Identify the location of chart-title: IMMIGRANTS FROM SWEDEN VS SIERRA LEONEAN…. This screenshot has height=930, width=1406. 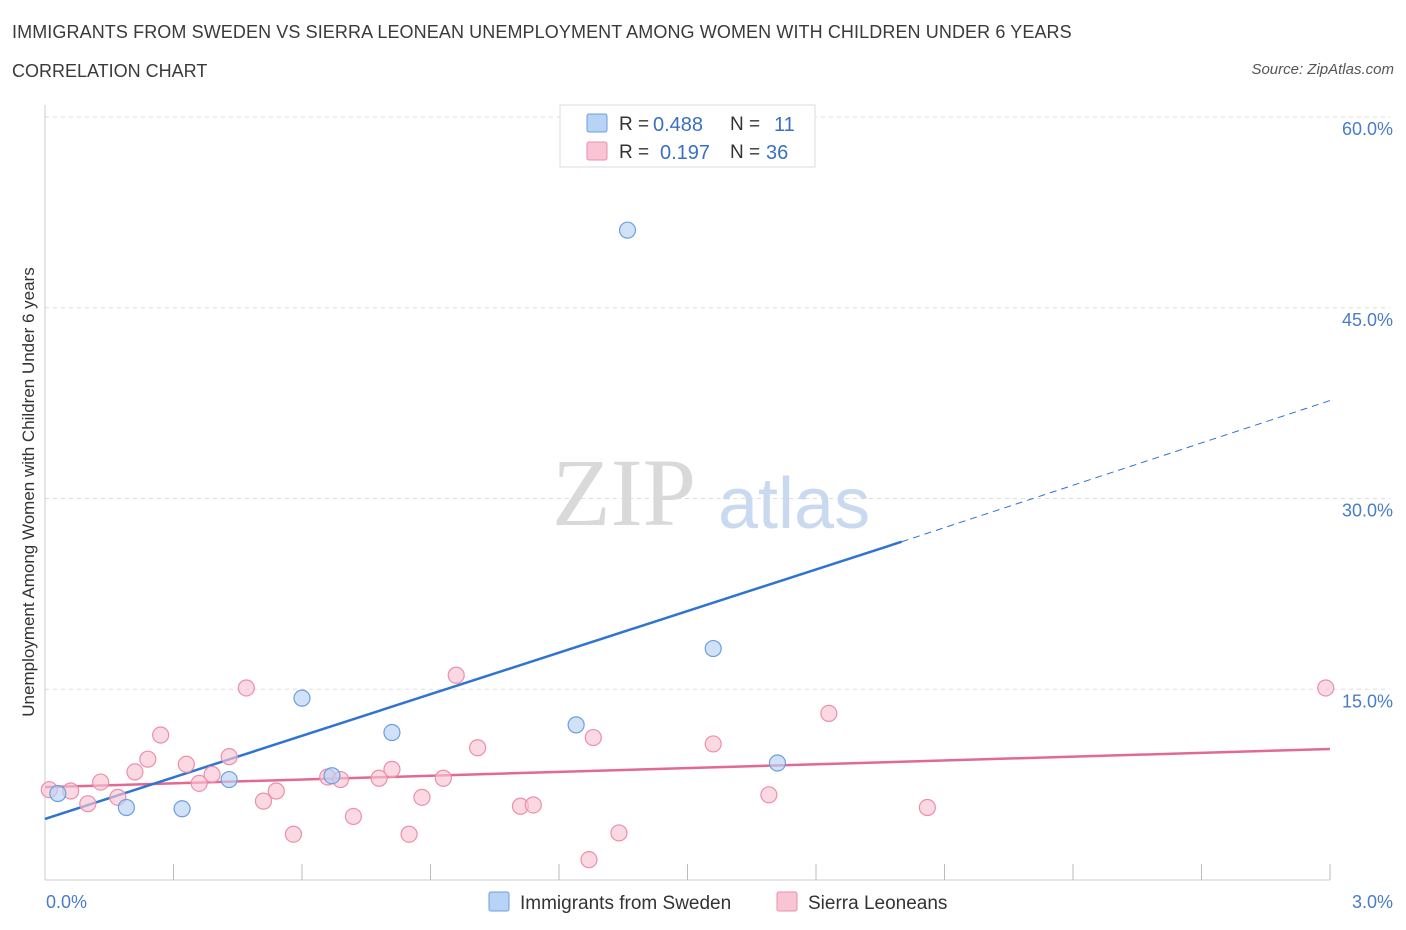
(542, 32).